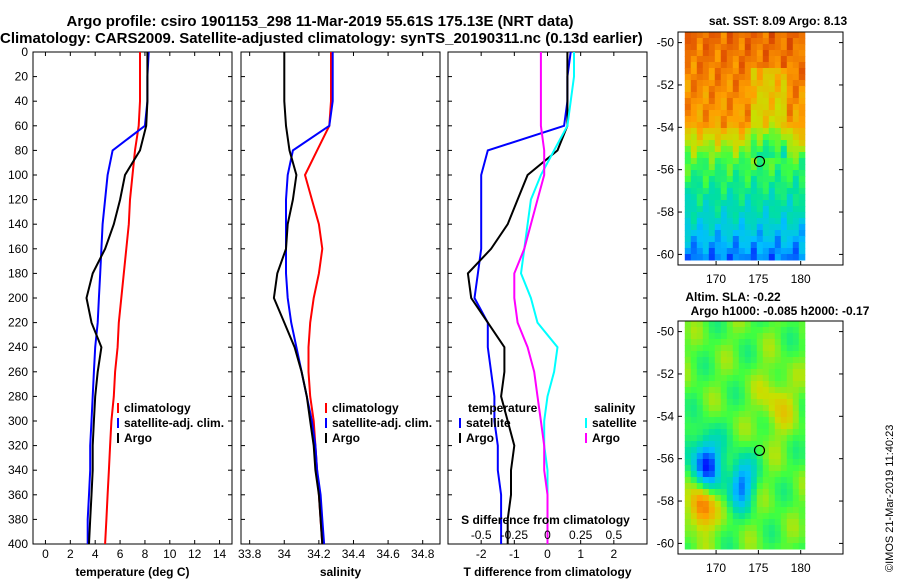  I want to click on x2-tick-label: 0, so click(547, 535).